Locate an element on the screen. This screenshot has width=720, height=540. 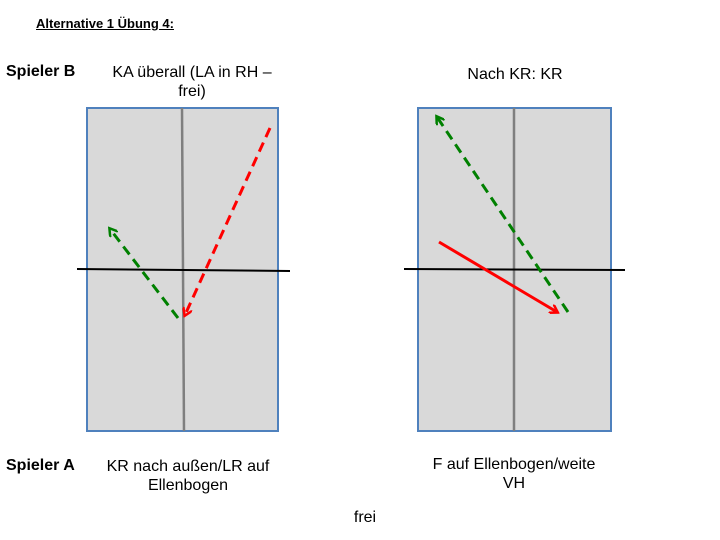
left-court-net is located at coordinates (183, 270).